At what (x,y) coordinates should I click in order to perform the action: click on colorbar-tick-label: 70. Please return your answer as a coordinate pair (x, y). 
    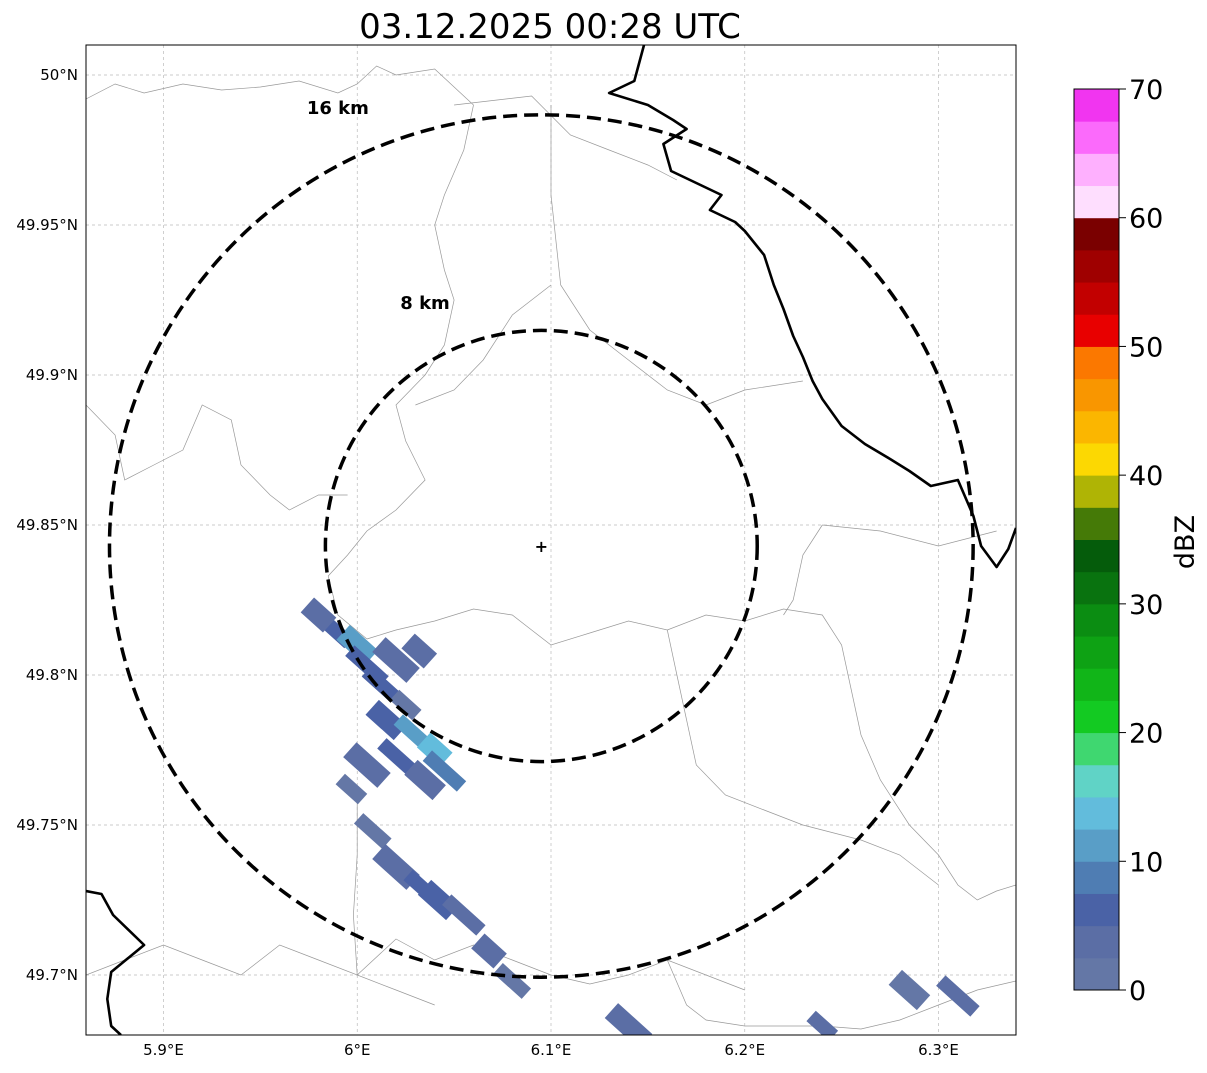
    Looking at the image, I should click on (1146, 90).